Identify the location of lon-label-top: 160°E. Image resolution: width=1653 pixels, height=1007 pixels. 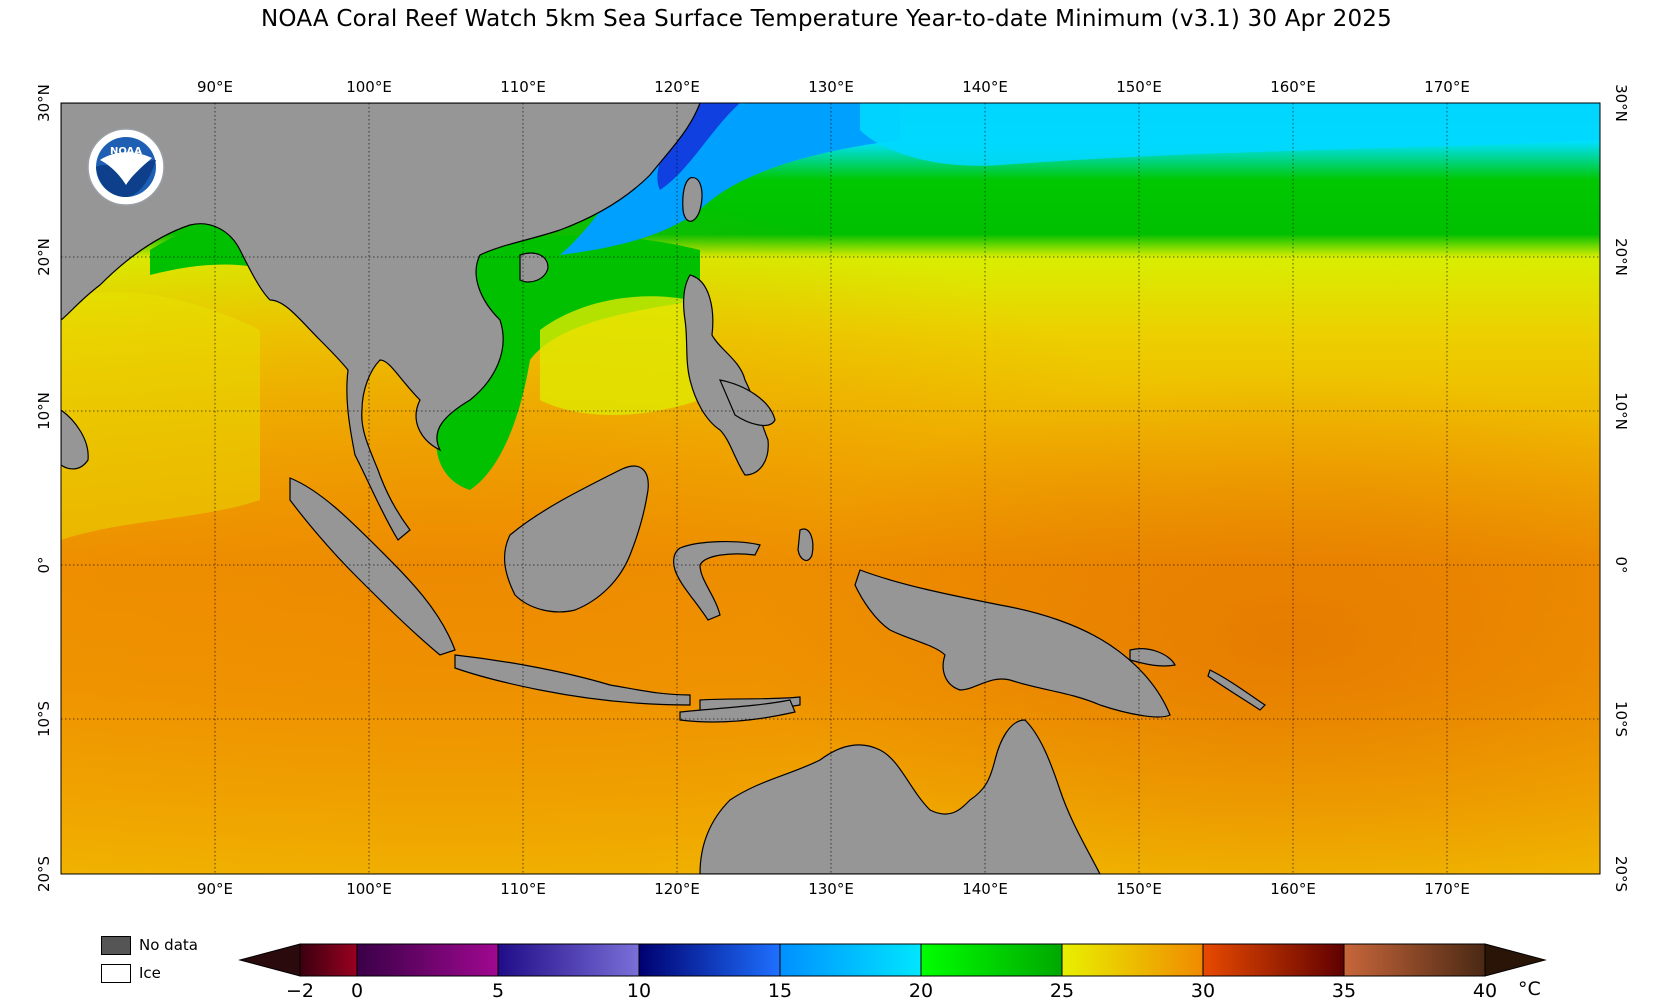
(1293, 87).